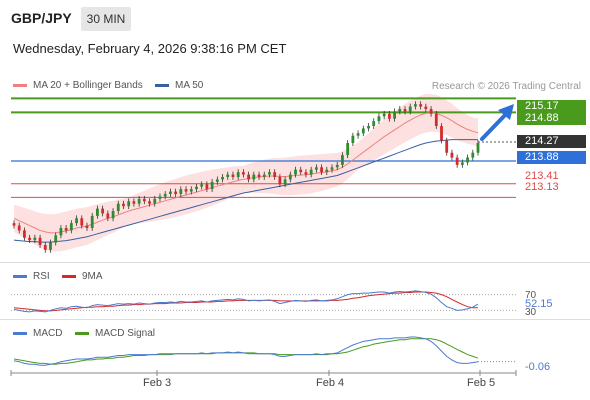 The width and height of the screenshot is (590, 400). I want to click on support-1-label: 213.41, so click(542, 176).